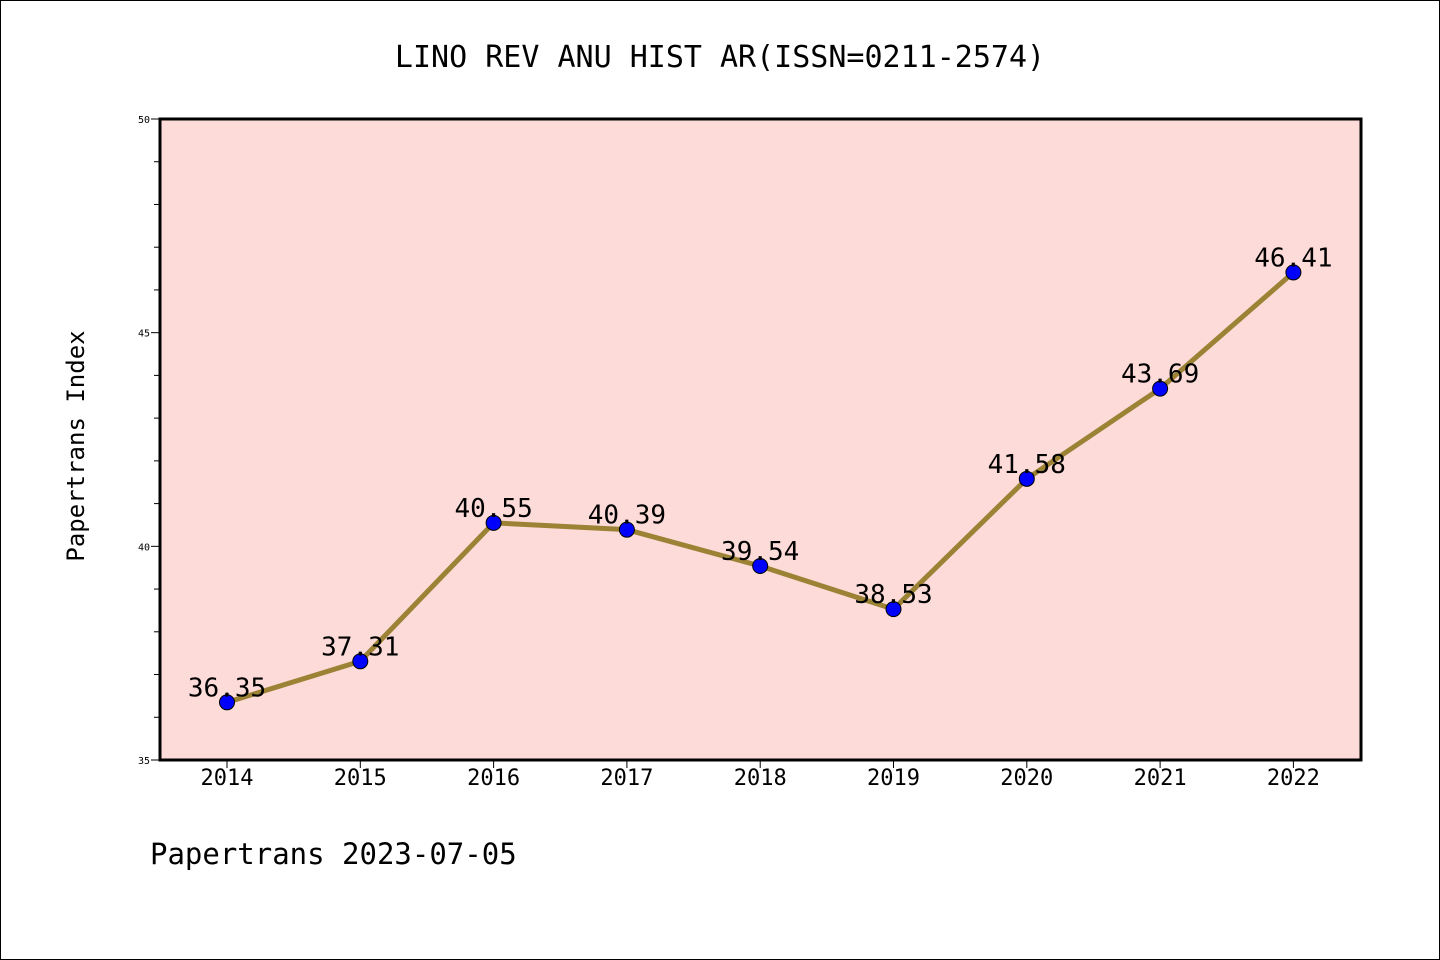 The width and height of the screenshot is (1440, 960). What do you see at coordinates (1027, 465) in the screenshot?
I see `data-label: 41.58` at bounding box center [1027, 465].